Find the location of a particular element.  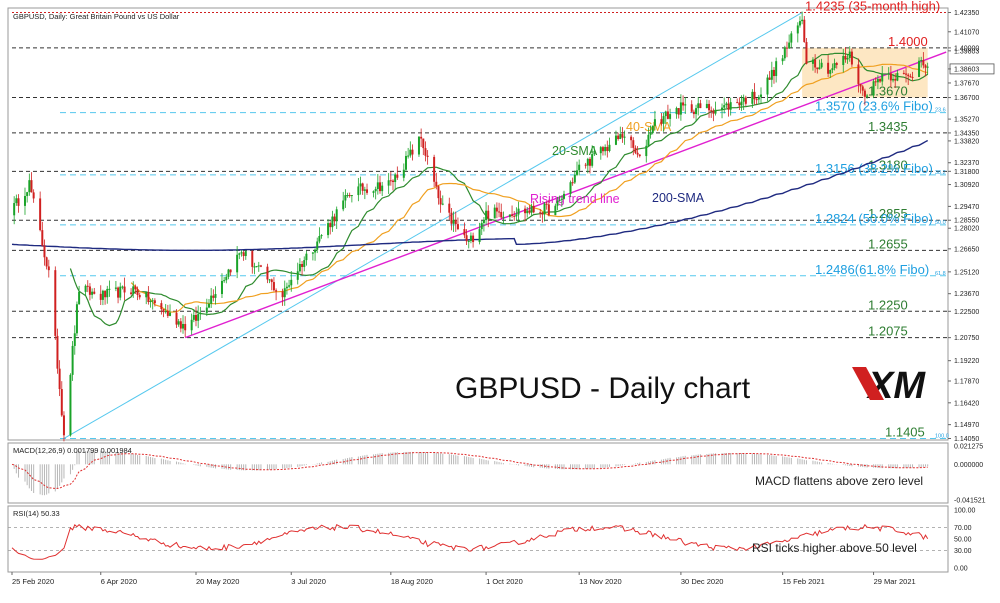

x-tick-label: 13 Nov 2020 is located at coordinates (600, 581).